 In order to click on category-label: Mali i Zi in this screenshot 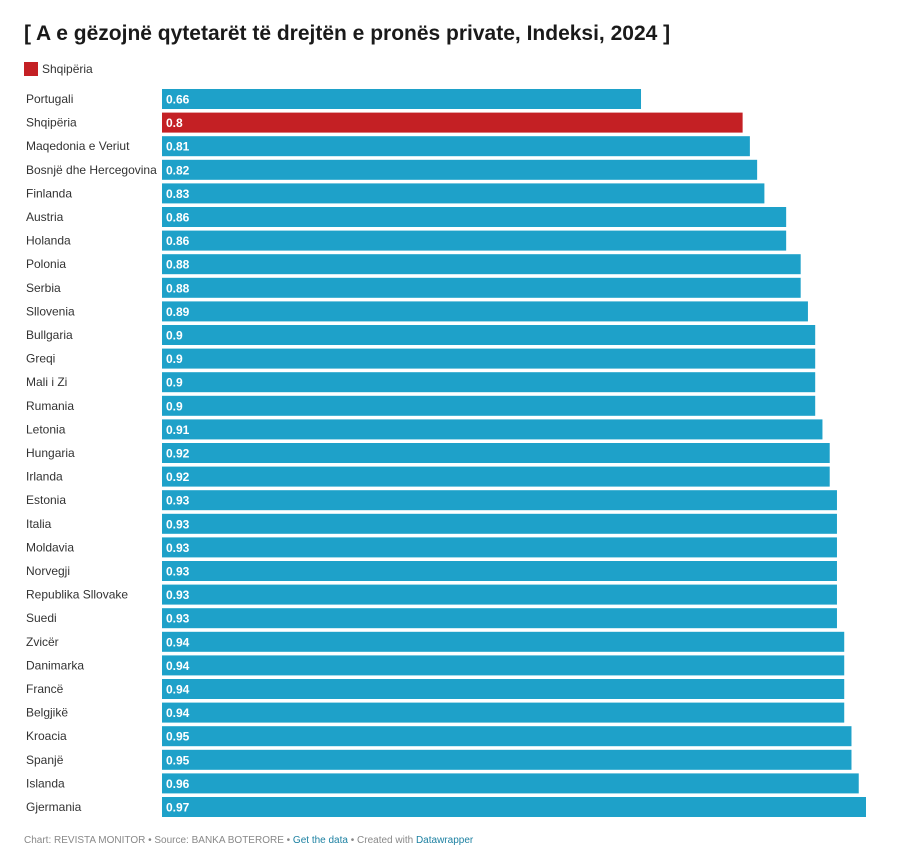, I will do `click(46, 382)`.